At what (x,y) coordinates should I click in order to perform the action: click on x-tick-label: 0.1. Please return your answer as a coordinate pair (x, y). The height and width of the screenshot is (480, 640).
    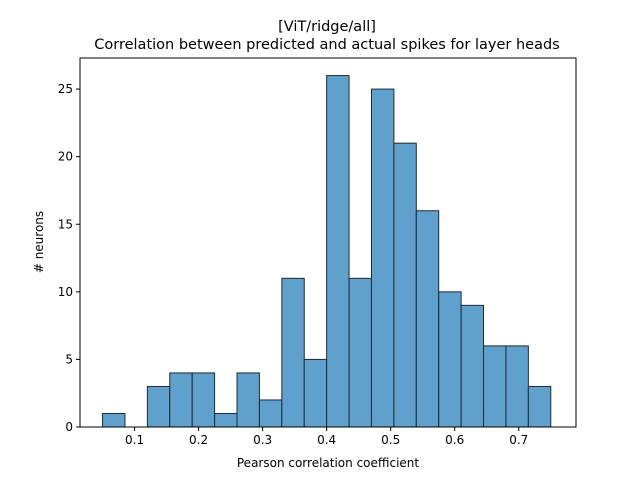
    Looking at the image, I should click on (134, 440).